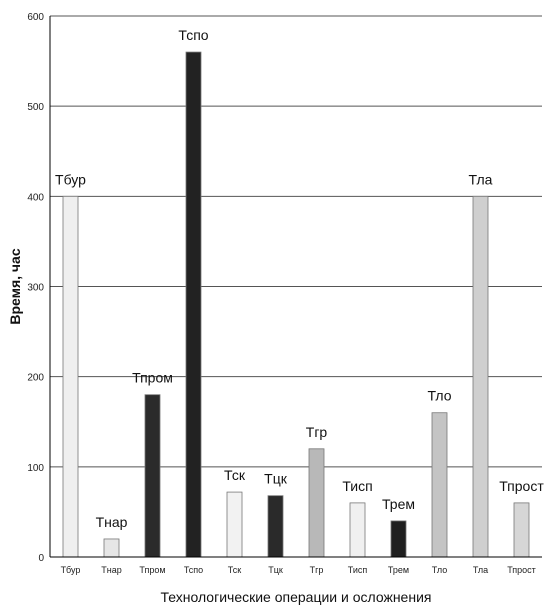 Image resolution: width=553 pixels, height=616 pixels. Describe the element at coordinates (152, 378) in the screenshot. I see `bar-data-label: Тпром` at that location.